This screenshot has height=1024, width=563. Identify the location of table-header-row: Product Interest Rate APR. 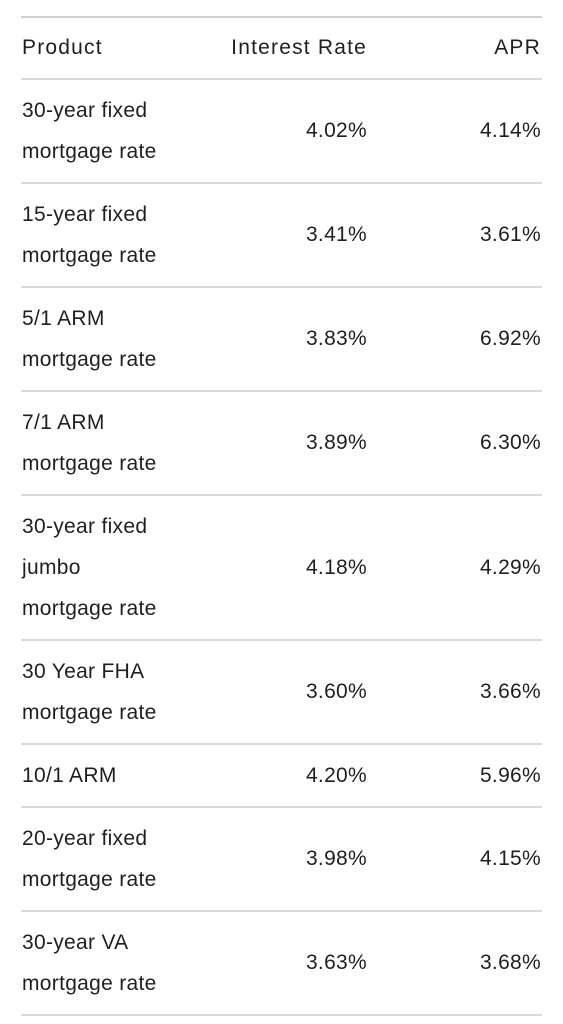
(281, 48).